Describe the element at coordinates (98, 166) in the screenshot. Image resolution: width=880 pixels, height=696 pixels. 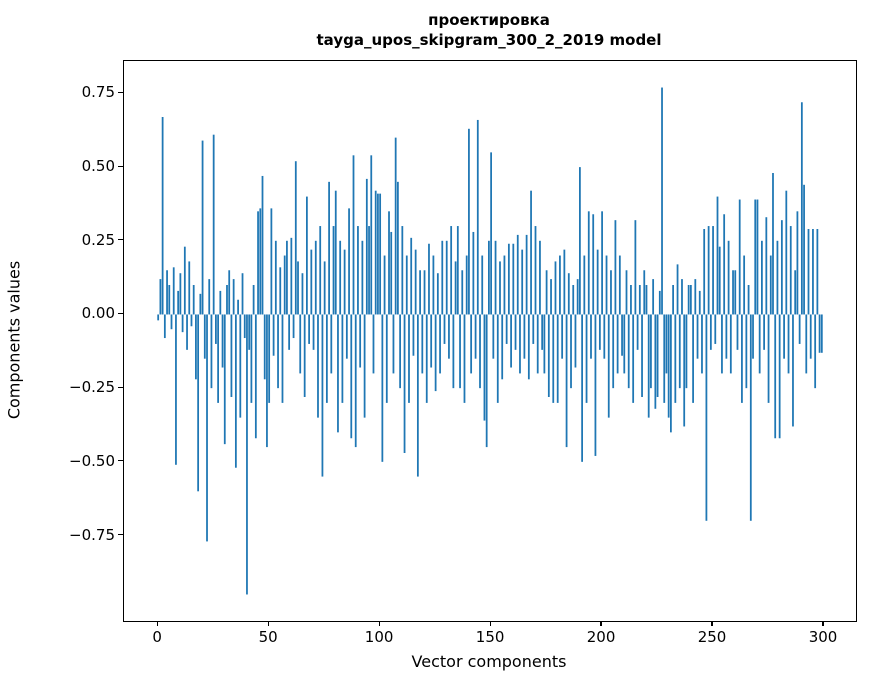
I see `y-tick-label: 0.50` at that location.